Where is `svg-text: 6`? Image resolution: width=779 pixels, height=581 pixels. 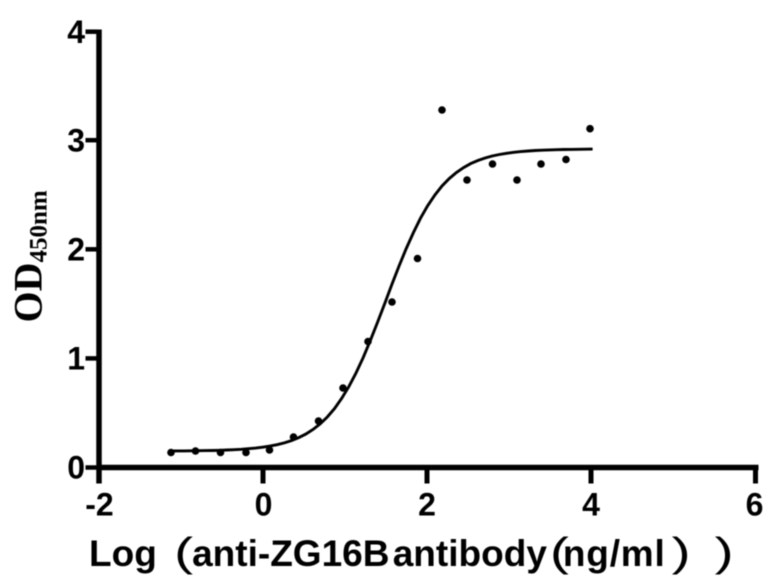
svg-text: 6 is located at coordinates (755, 505).